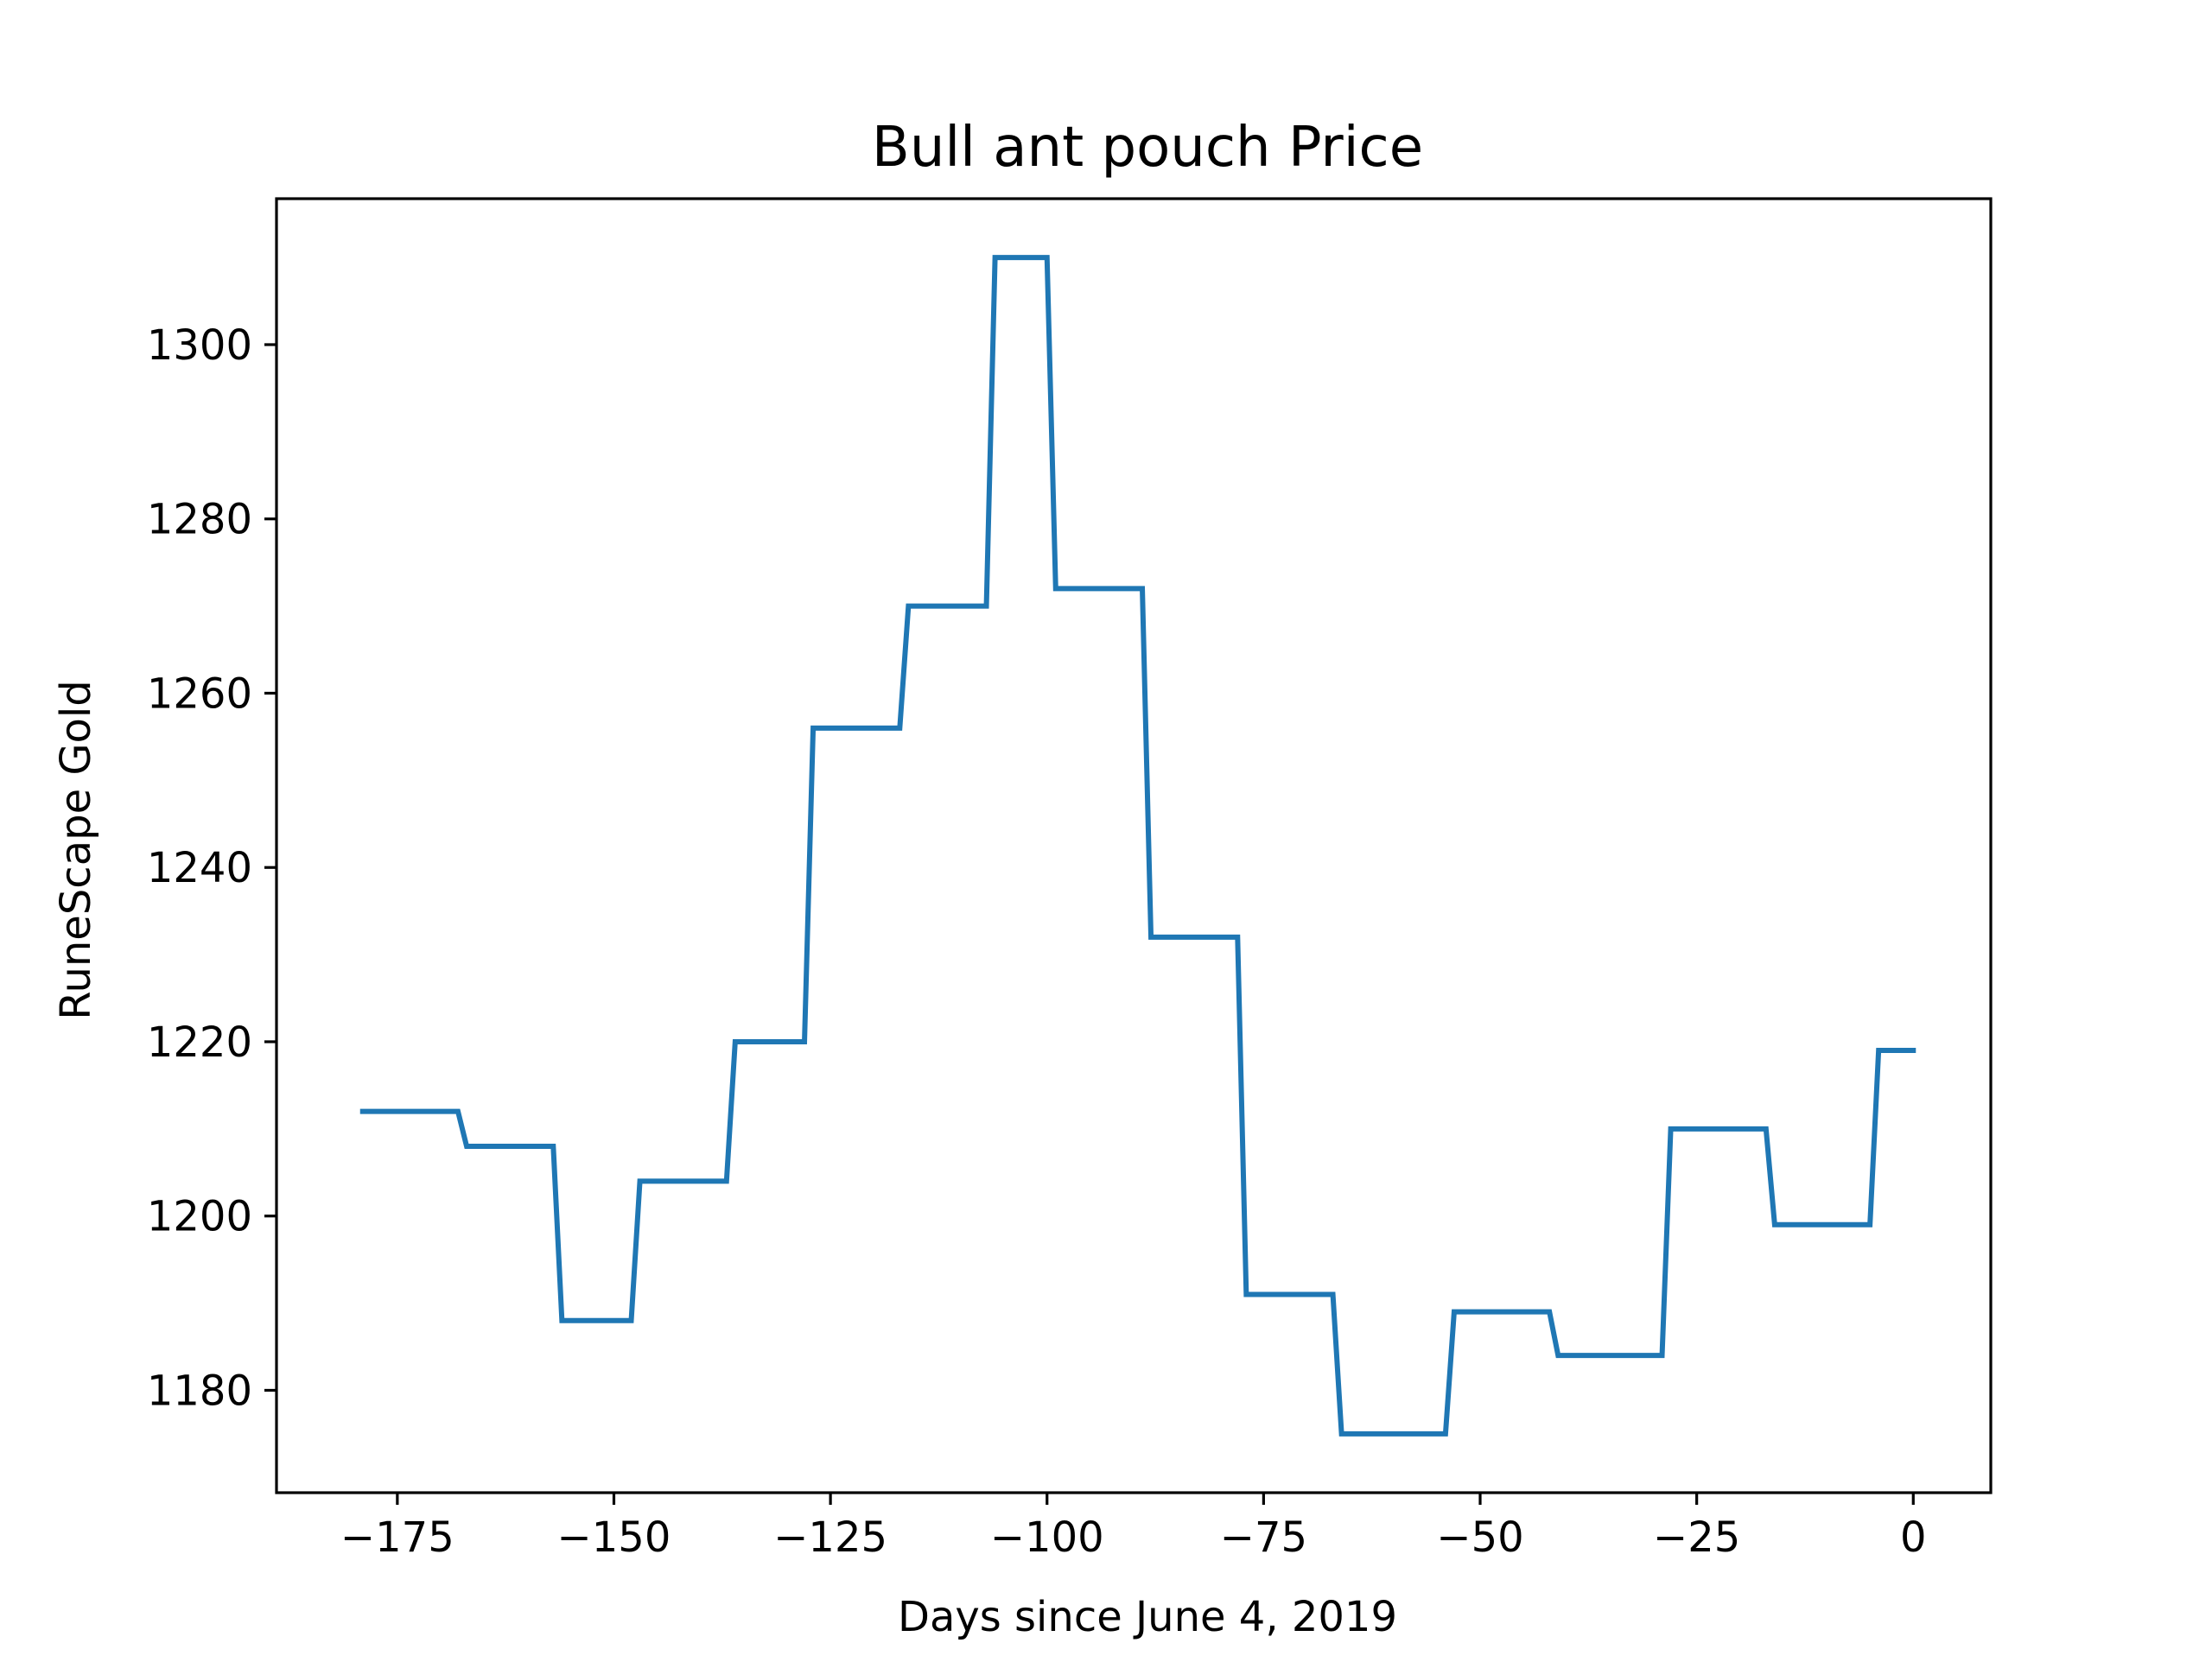 The height and width of the screenshot is (1662, 2212). I want to click on x-axis: −175 −150 −125 −100 −75 −50 −25 0, so click(1133, 1527).